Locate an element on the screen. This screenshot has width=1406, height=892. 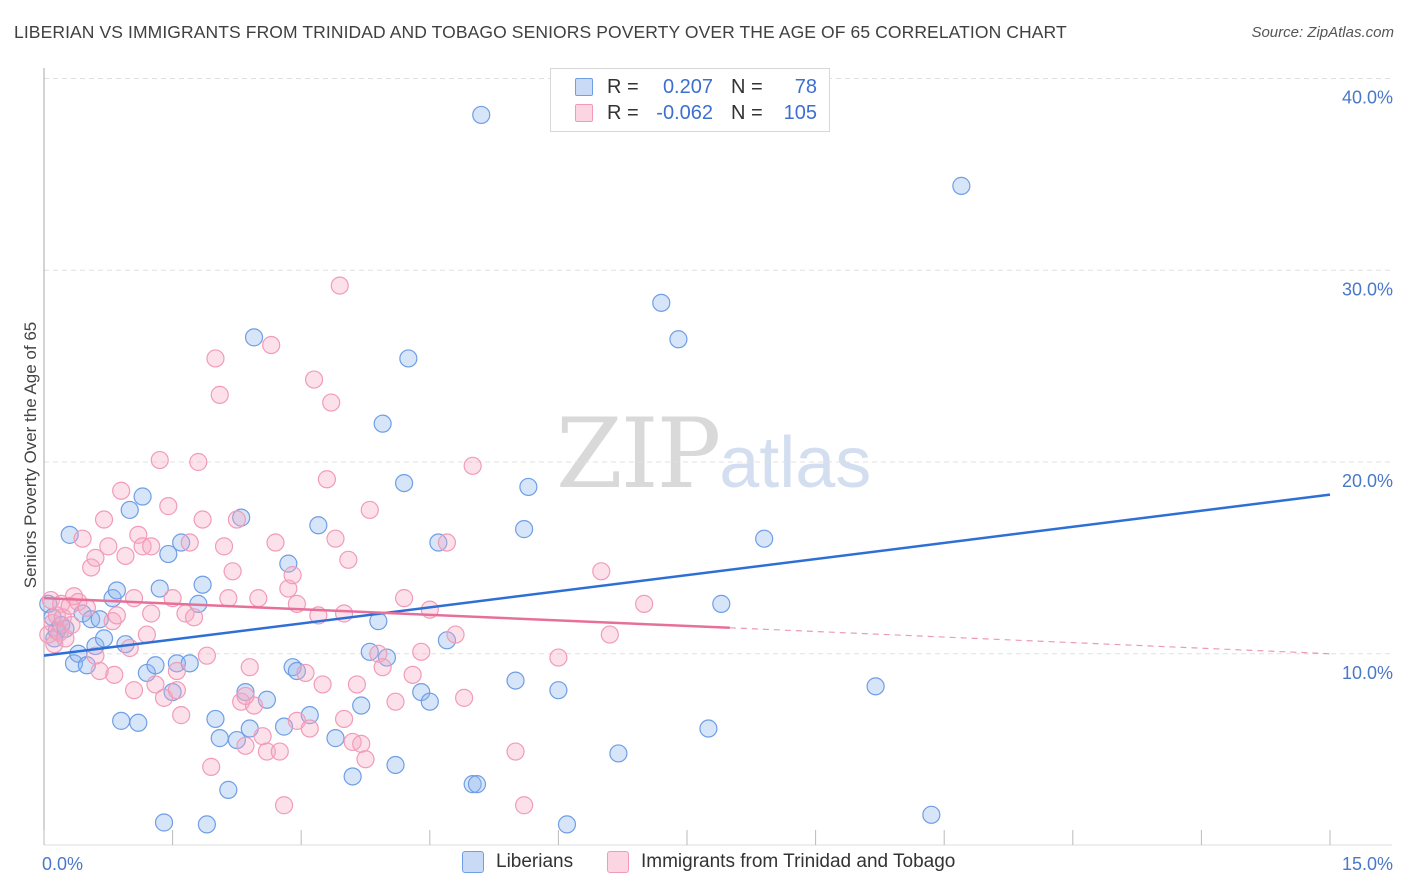
legend-row-trinidad: R = -0.062 N = 105 is located at coordinates (696, 113).